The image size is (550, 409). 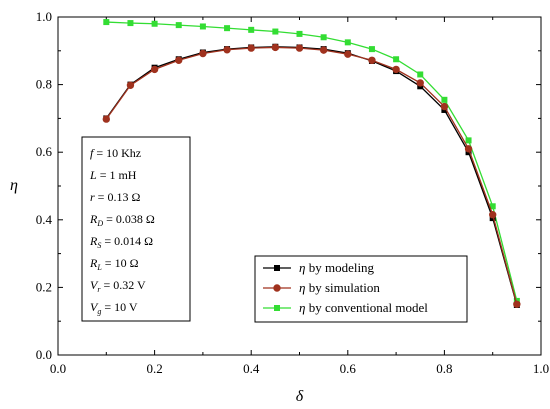 I want to click on parameter-box-frame, so click(x=136, y=229).